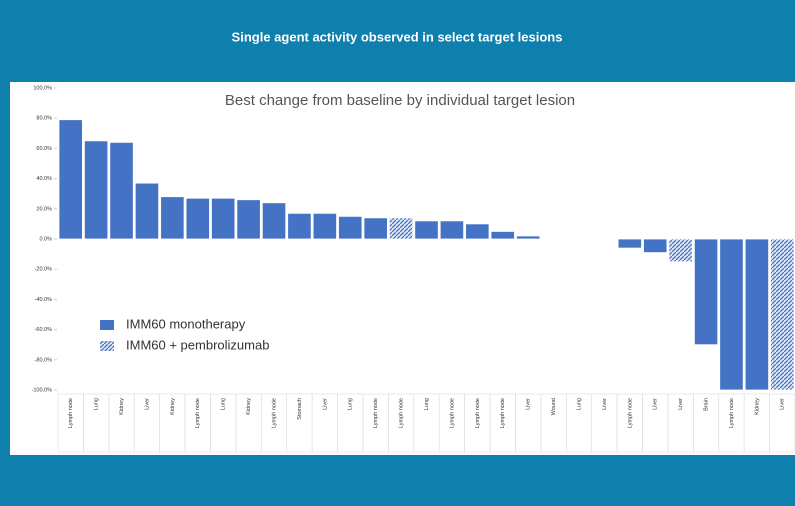 The image size is (795, 506). I want to click on y-tick-label: 20.0%, so click(44, 209).